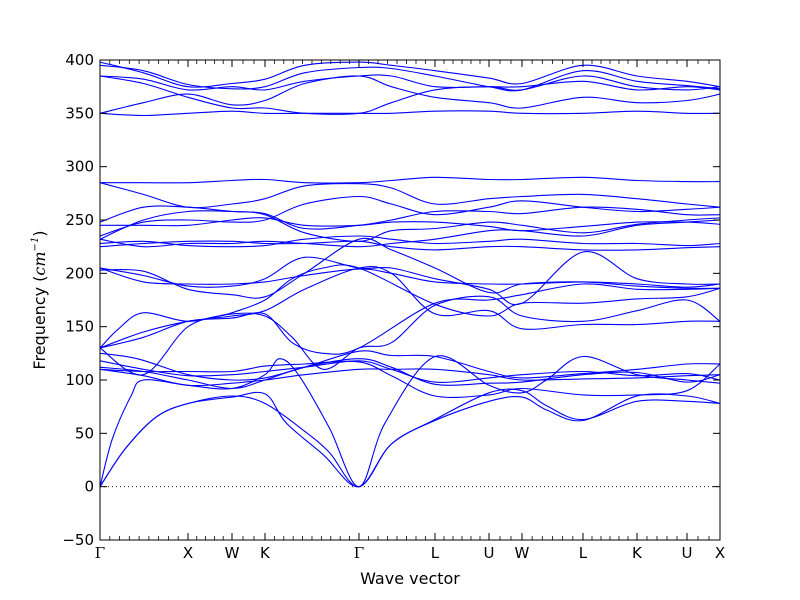 The width and height of the screenshot is (800, 600). Describe the element at coordinates (79, 273) in the screenshot. I see `y-tick-label: 200` at that location.